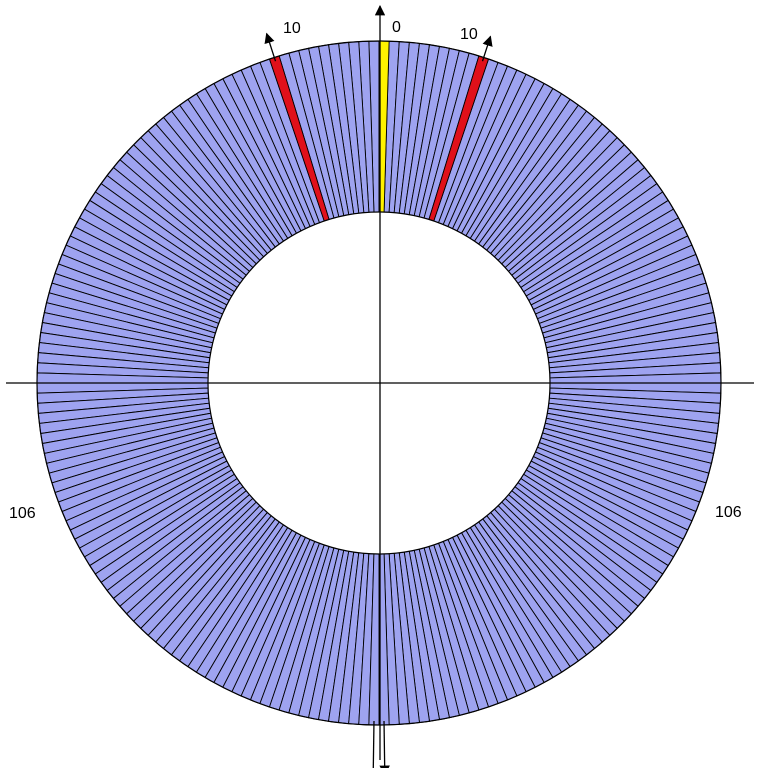  Describe the element at coordinates (396, 27) in the screenshot. I see `label-segment-0: 0` at that location.